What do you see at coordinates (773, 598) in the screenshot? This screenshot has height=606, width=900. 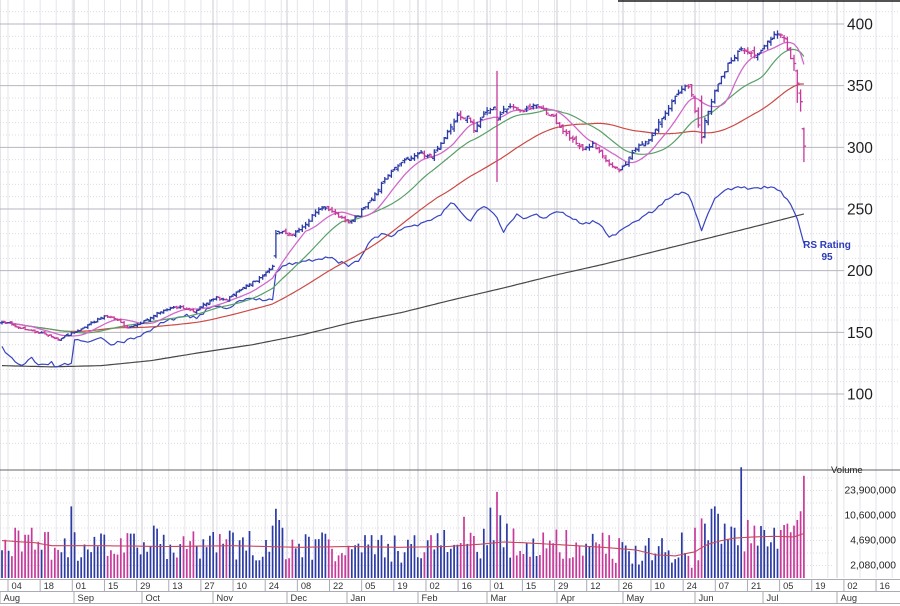 I see `month-tick-label: Jul` at bounding box center [773, 598].